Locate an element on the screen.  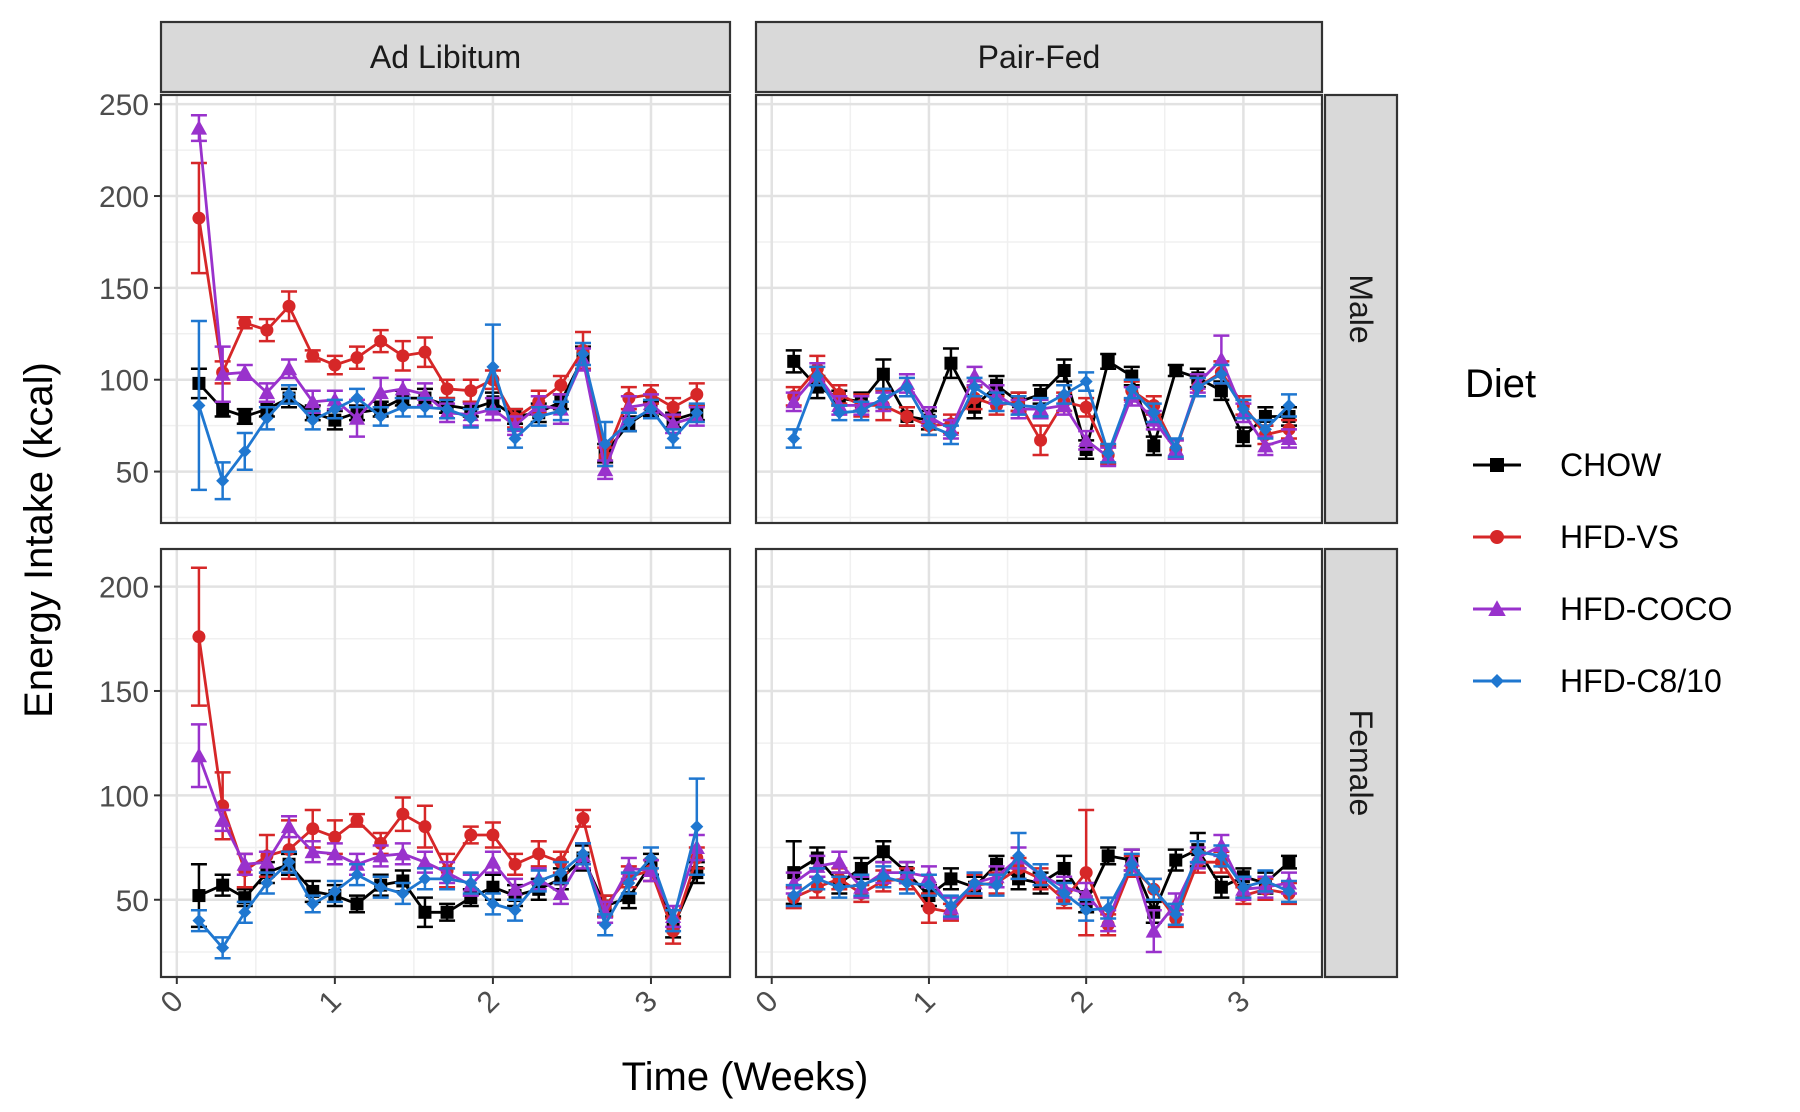
panel-pair-fed-female: 0 1 2 3 is located at coordinates (1037, 783).